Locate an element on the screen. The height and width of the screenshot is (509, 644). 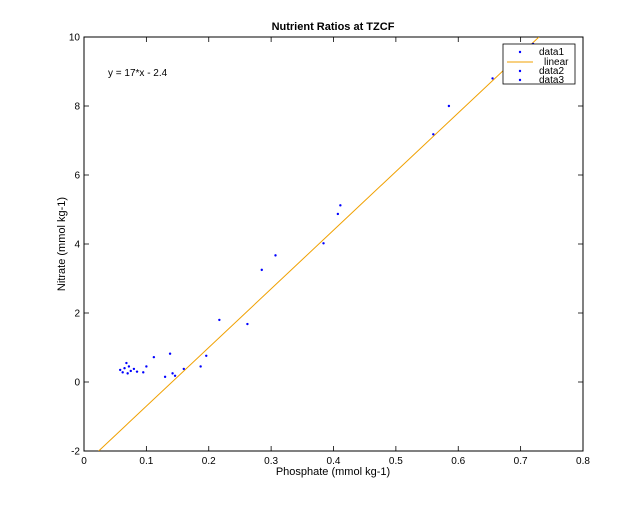
y-tick-label: 8 is located at coordinates (77, 107).